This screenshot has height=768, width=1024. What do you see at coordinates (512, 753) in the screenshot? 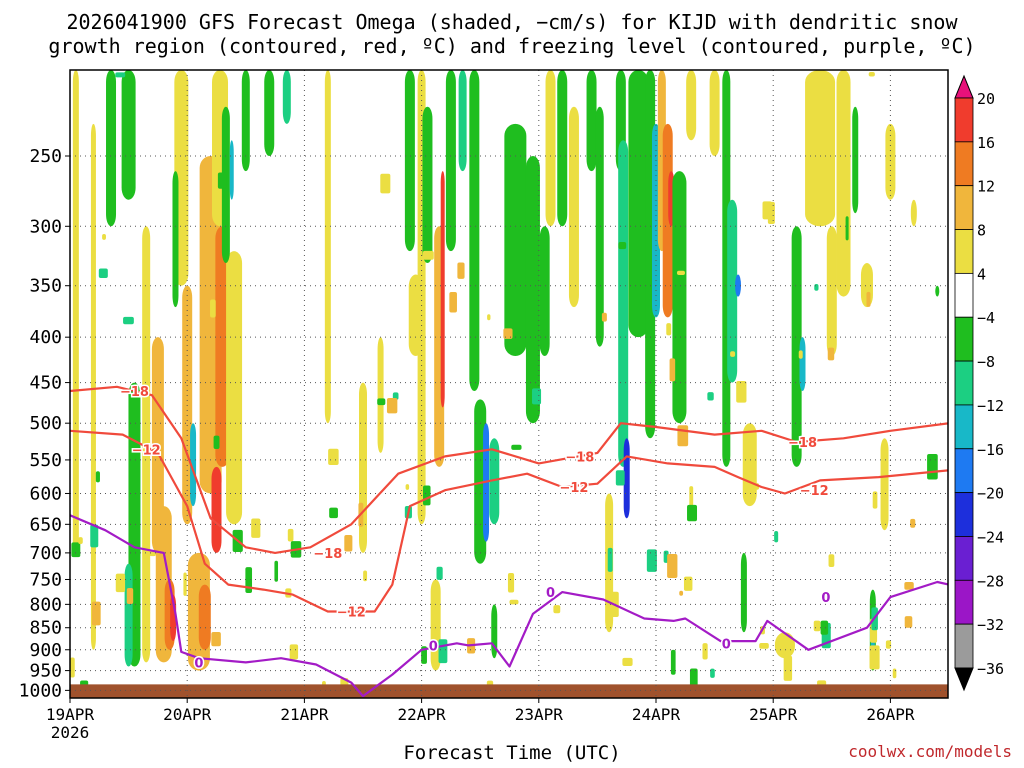
I see `x-axis-label: Forecast Time (UTC)` at bounding box center [512, 753].